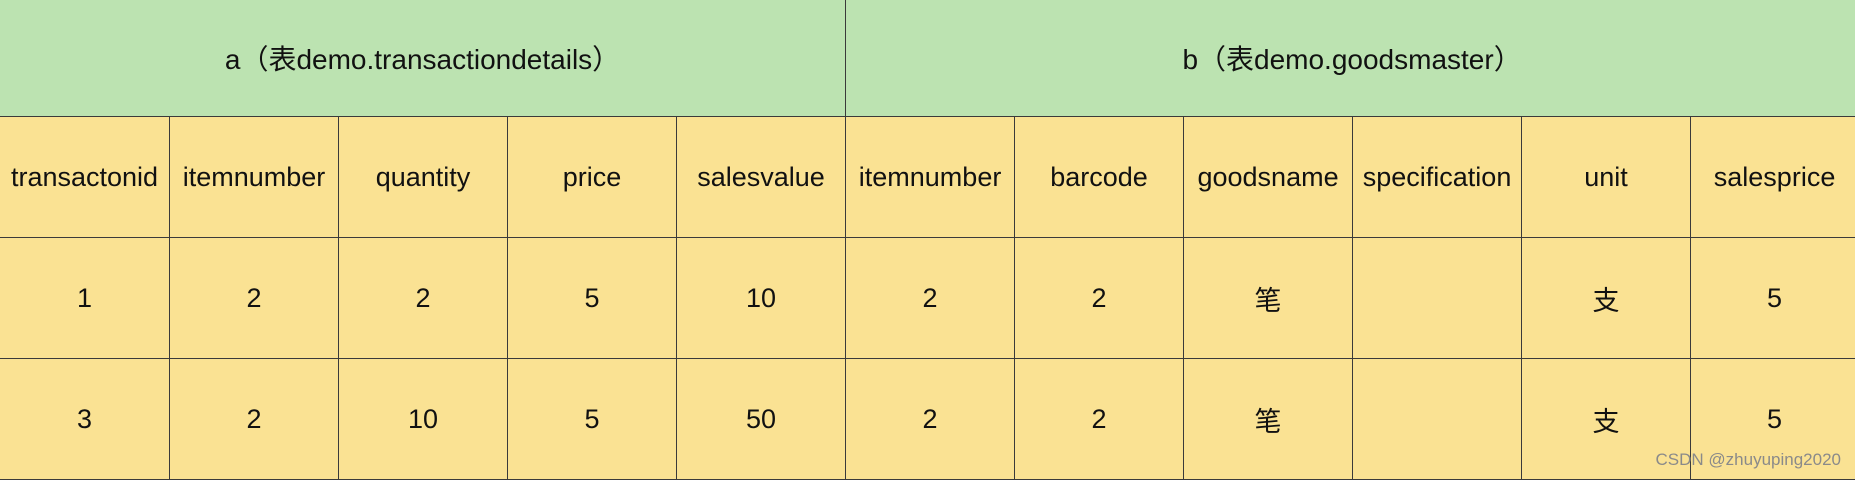 The width and height of the screenshot is (1855, 480). Describe the element at coordinates (1350, 58) in the screenshot. I see `table-b-header: b（表demo.goodsmaster）` at that location.